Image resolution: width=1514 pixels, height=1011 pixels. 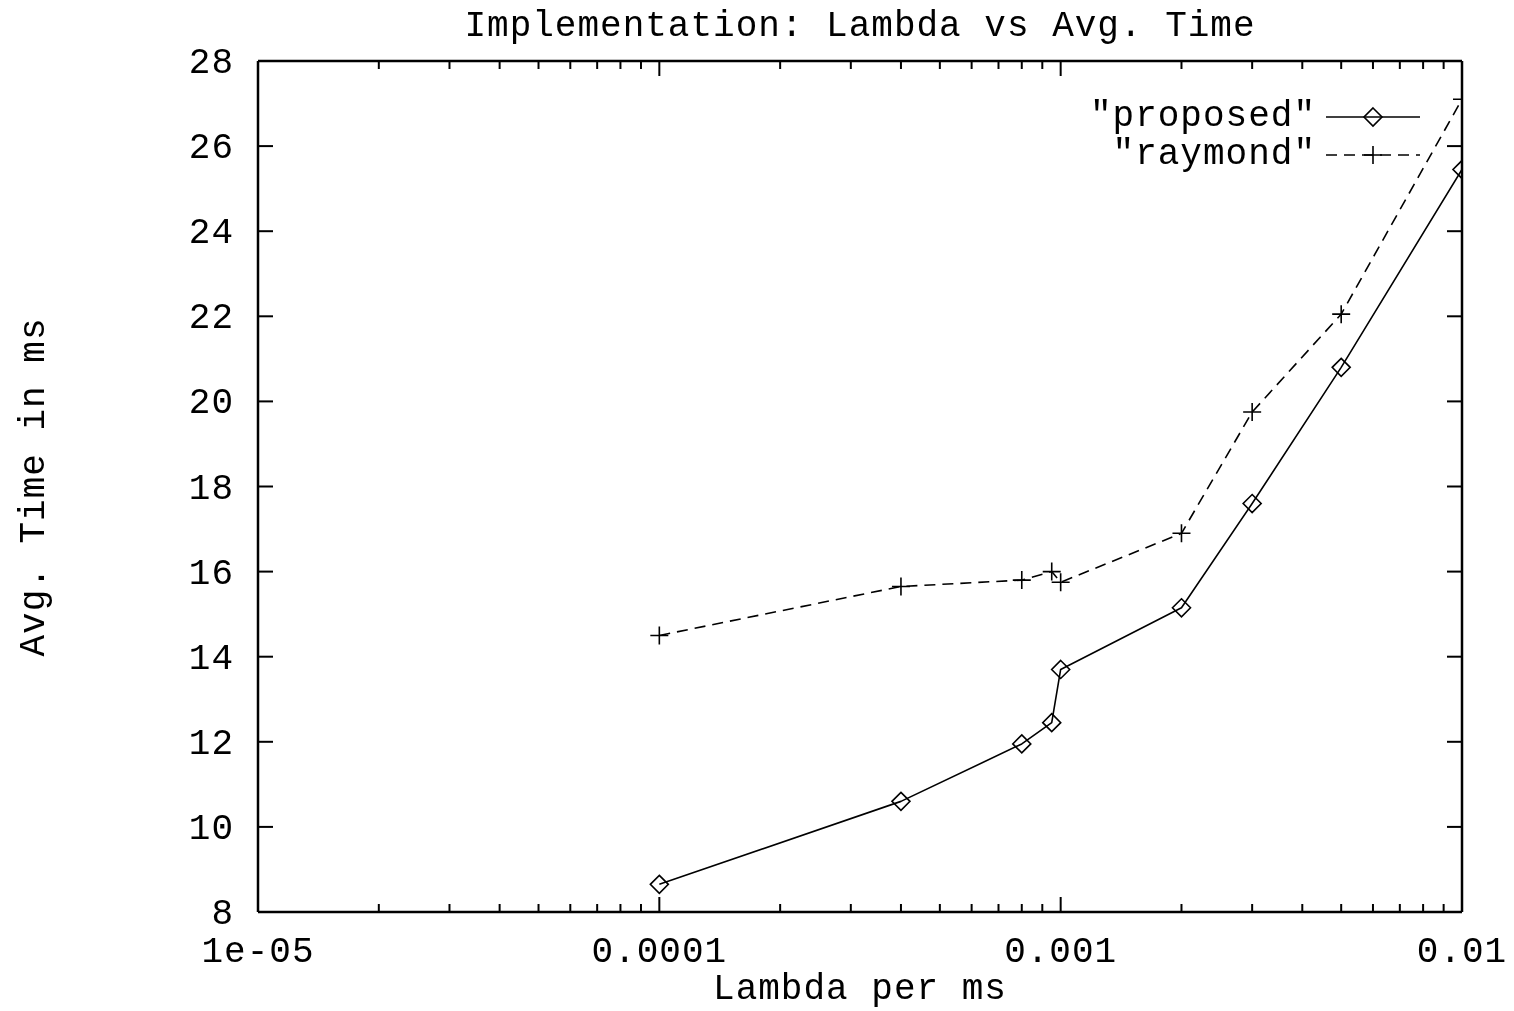 I want to click on chart-title: Implementation: Lambda vs Avg. Time, so click(x=860, y=26).